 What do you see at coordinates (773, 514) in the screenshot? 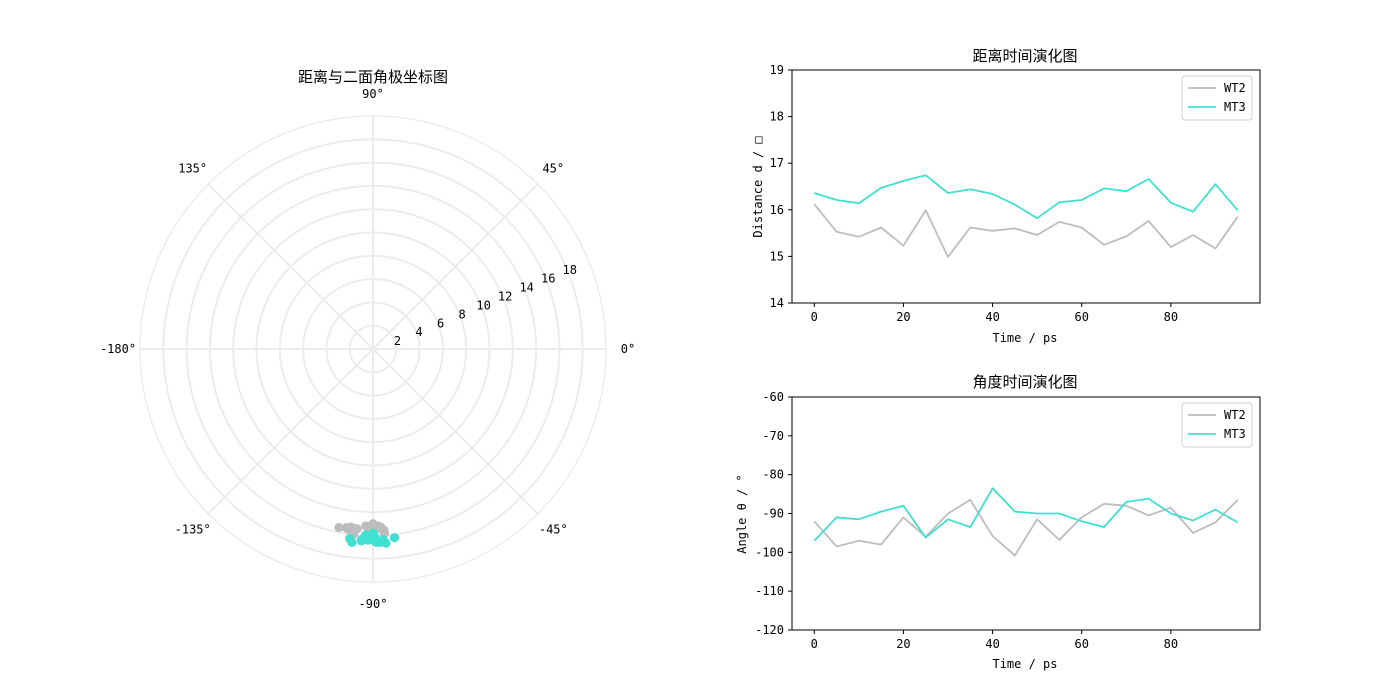
I see `y-tick-label: -90` at bounding box center [773, 514].